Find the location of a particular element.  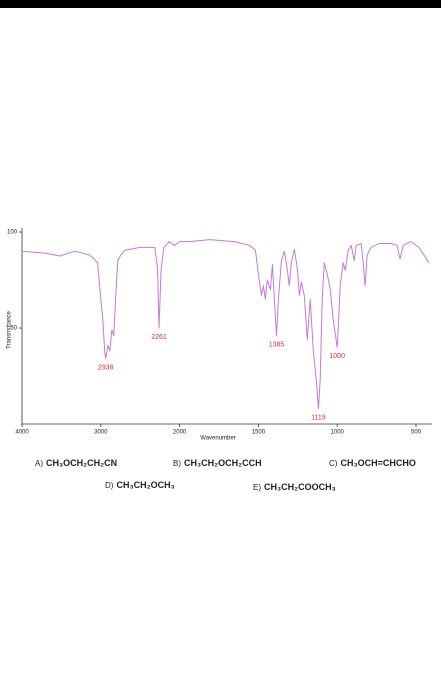

peak-label: 1385 is located at coordinates (277, 345).